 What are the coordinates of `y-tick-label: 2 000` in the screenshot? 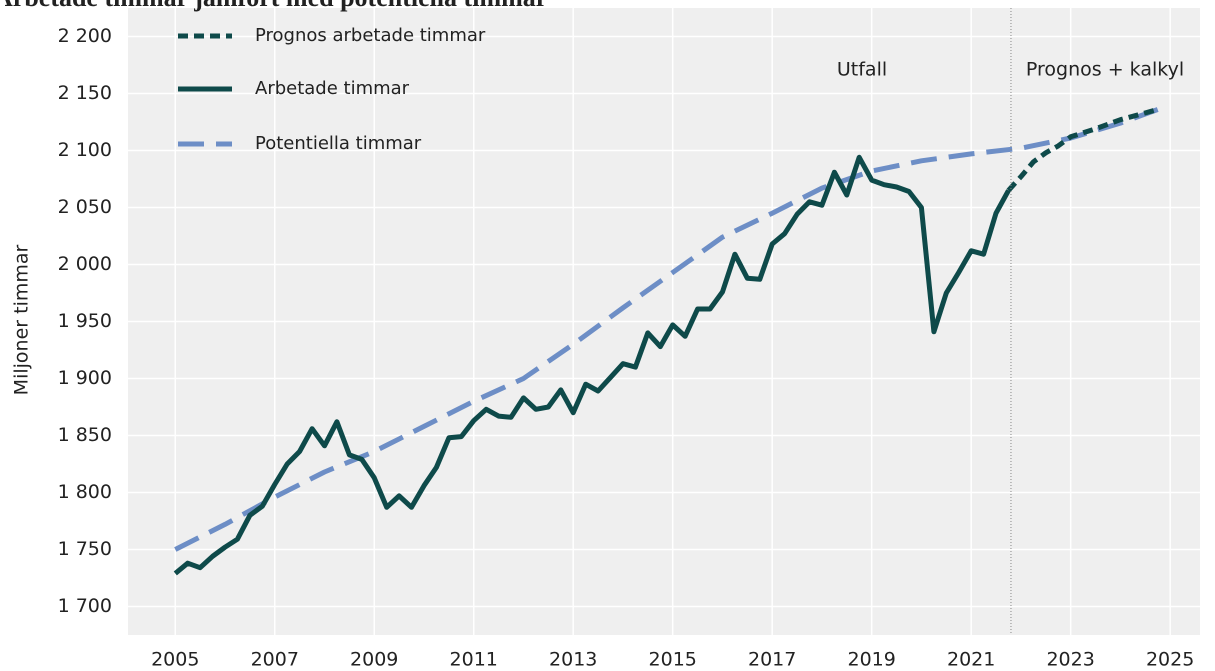 It's located at (85, 264).